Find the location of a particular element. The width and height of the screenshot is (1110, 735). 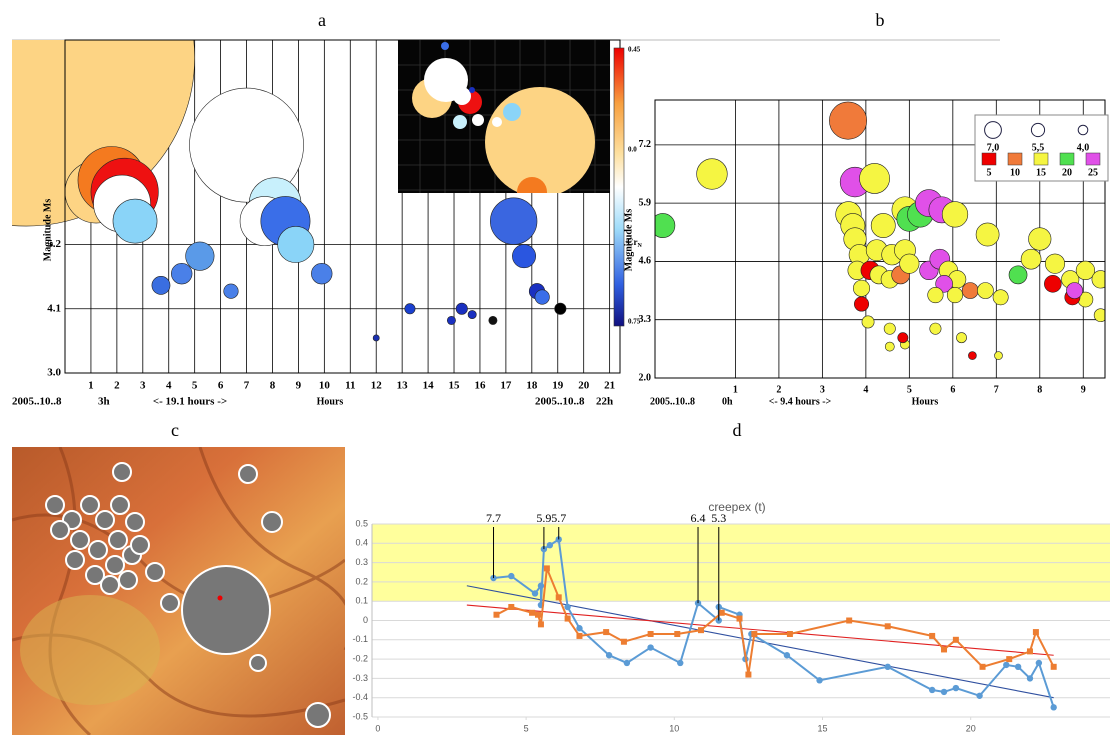

legend-label: 10 is located at coordinates (1015, 172).